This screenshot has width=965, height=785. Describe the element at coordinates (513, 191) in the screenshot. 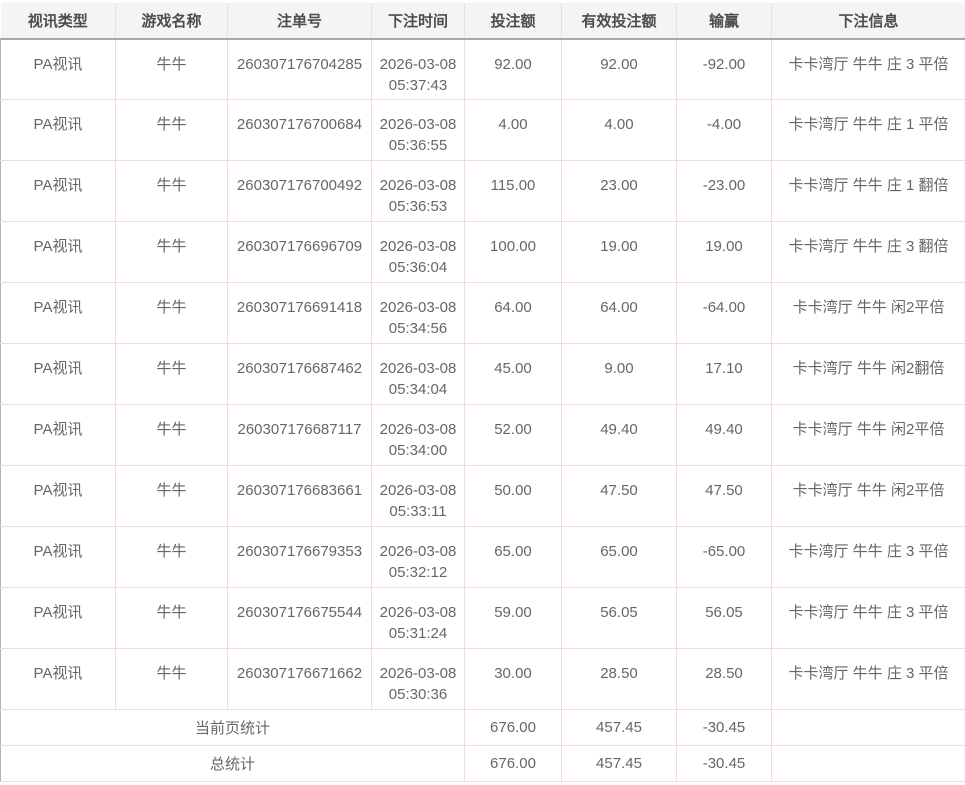

I see `cell-bet: 115.00` at that location.